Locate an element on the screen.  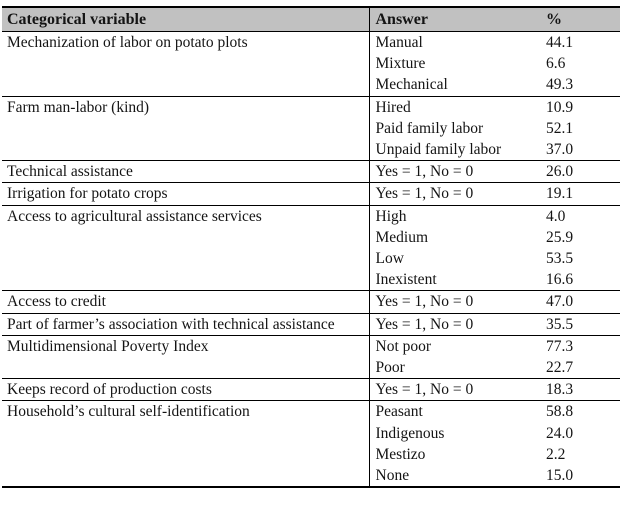
answer-cell: High is located at coordinates (454, 215).